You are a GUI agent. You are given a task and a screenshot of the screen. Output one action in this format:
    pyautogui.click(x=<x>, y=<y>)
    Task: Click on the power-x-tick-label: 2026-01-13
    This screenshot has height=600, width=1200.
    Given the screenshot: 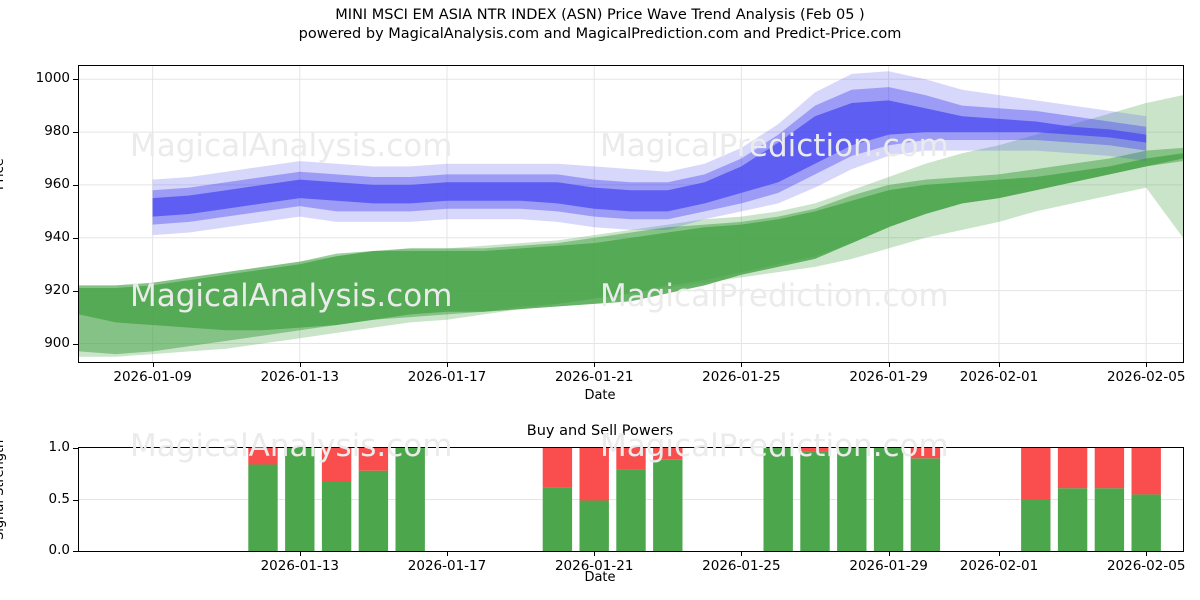 What is the action you would take?
    pyautogui.click(x=300, y=566)
    